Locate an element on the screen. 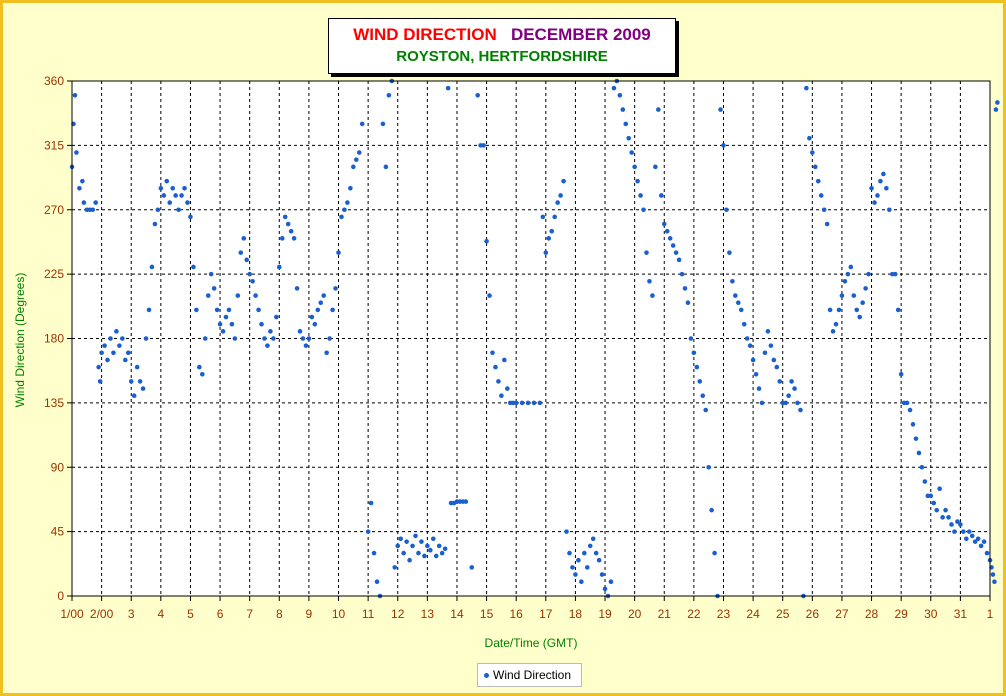  chart-title: WIND DIRECTION DECEMBER 2009 is located at coordinates (502, 35).